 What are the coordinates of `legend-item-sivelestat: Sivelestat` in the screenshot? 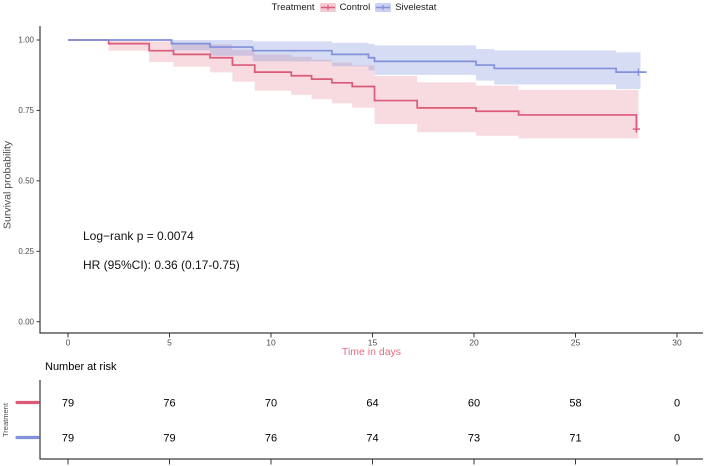 It's located at (405, 7).